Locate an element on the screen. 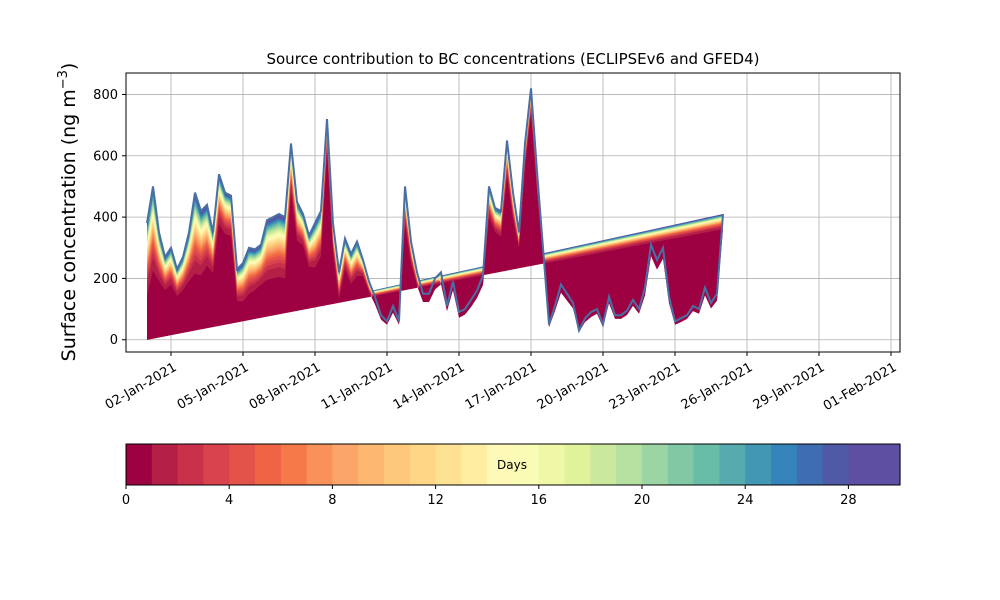  x-tick-label: 05-Jan-2021 is located at coordinates (213, 386).